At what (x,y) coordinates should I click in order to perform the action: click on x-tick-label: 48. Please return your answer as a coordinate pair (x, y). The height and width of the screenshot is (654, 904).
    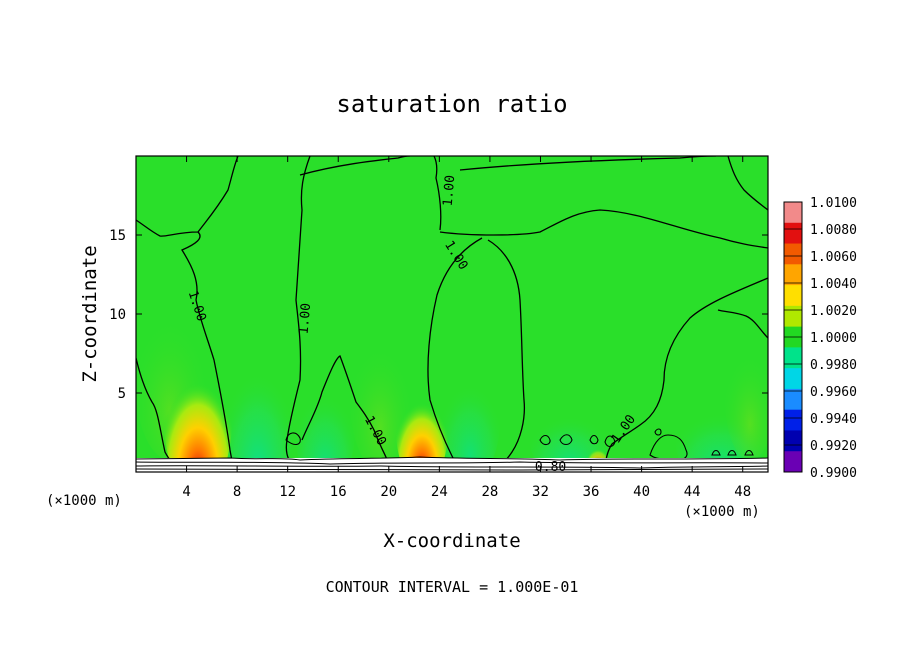
    Looking at the image, I should click on (742, 492).